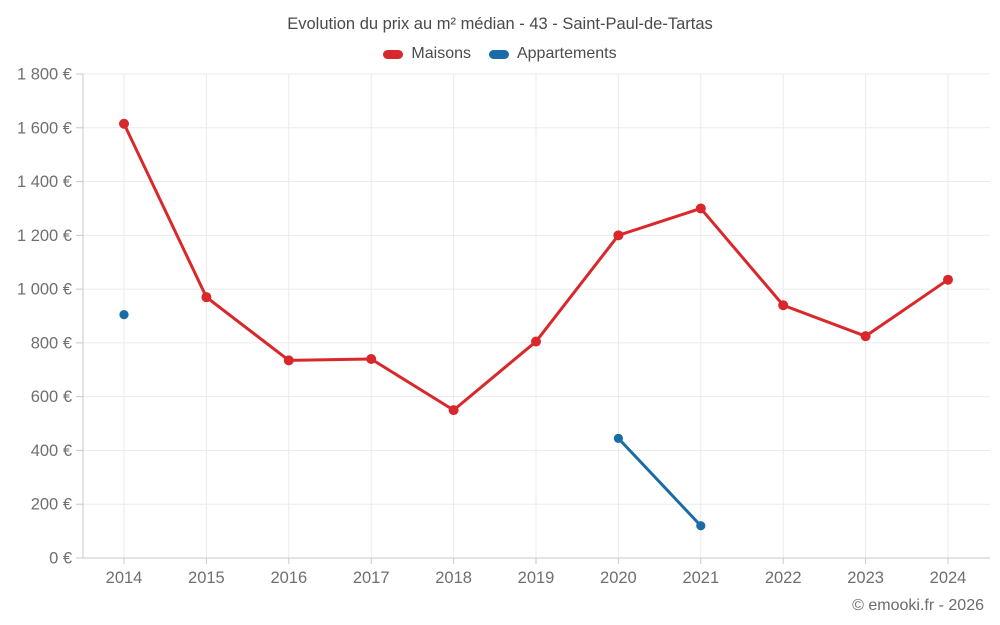  What do you see at coordinates (288, 578) in the screenshot?
I see `x-axis-label: 2016` at bounding box center [288, 578].